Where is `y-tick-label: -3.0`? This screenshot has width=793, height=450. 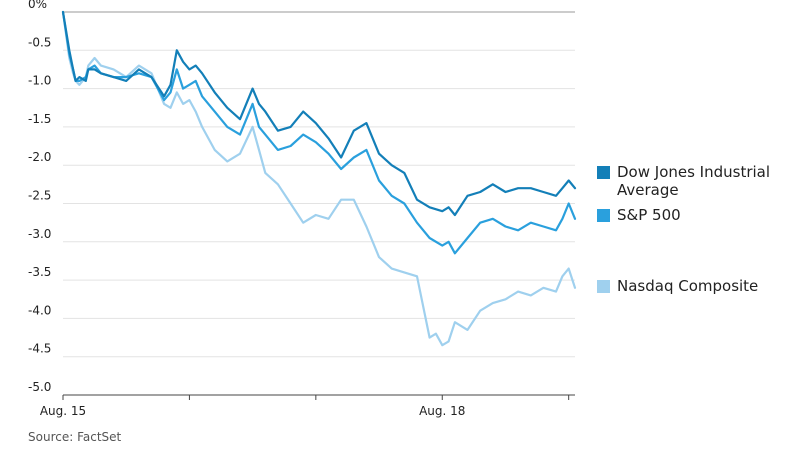
y-tick-label: -3.0 is located at coordinates (39, 234).